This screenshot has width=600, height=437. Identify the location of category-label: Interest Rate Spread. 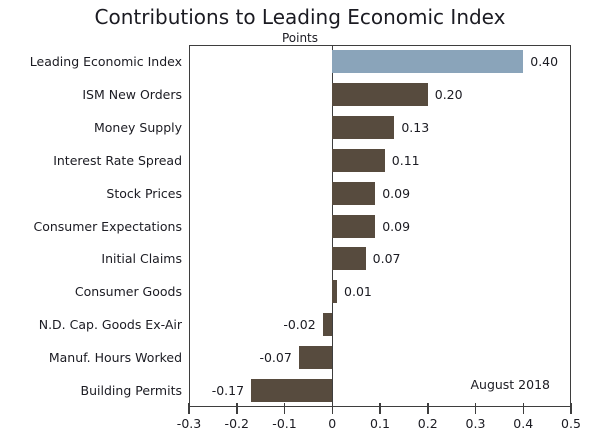
(117, 160).